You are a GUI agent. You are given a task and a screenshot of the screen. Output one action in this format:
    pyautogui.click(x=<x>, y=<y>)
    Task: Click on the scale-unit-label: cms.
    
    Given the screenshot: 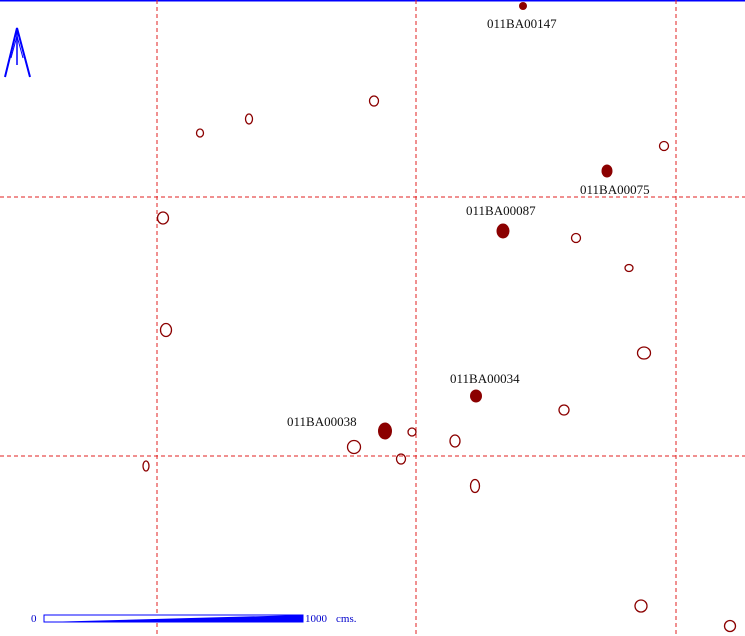 What is the action you would take?
    pyautogui.click(x=346, y=619)
    